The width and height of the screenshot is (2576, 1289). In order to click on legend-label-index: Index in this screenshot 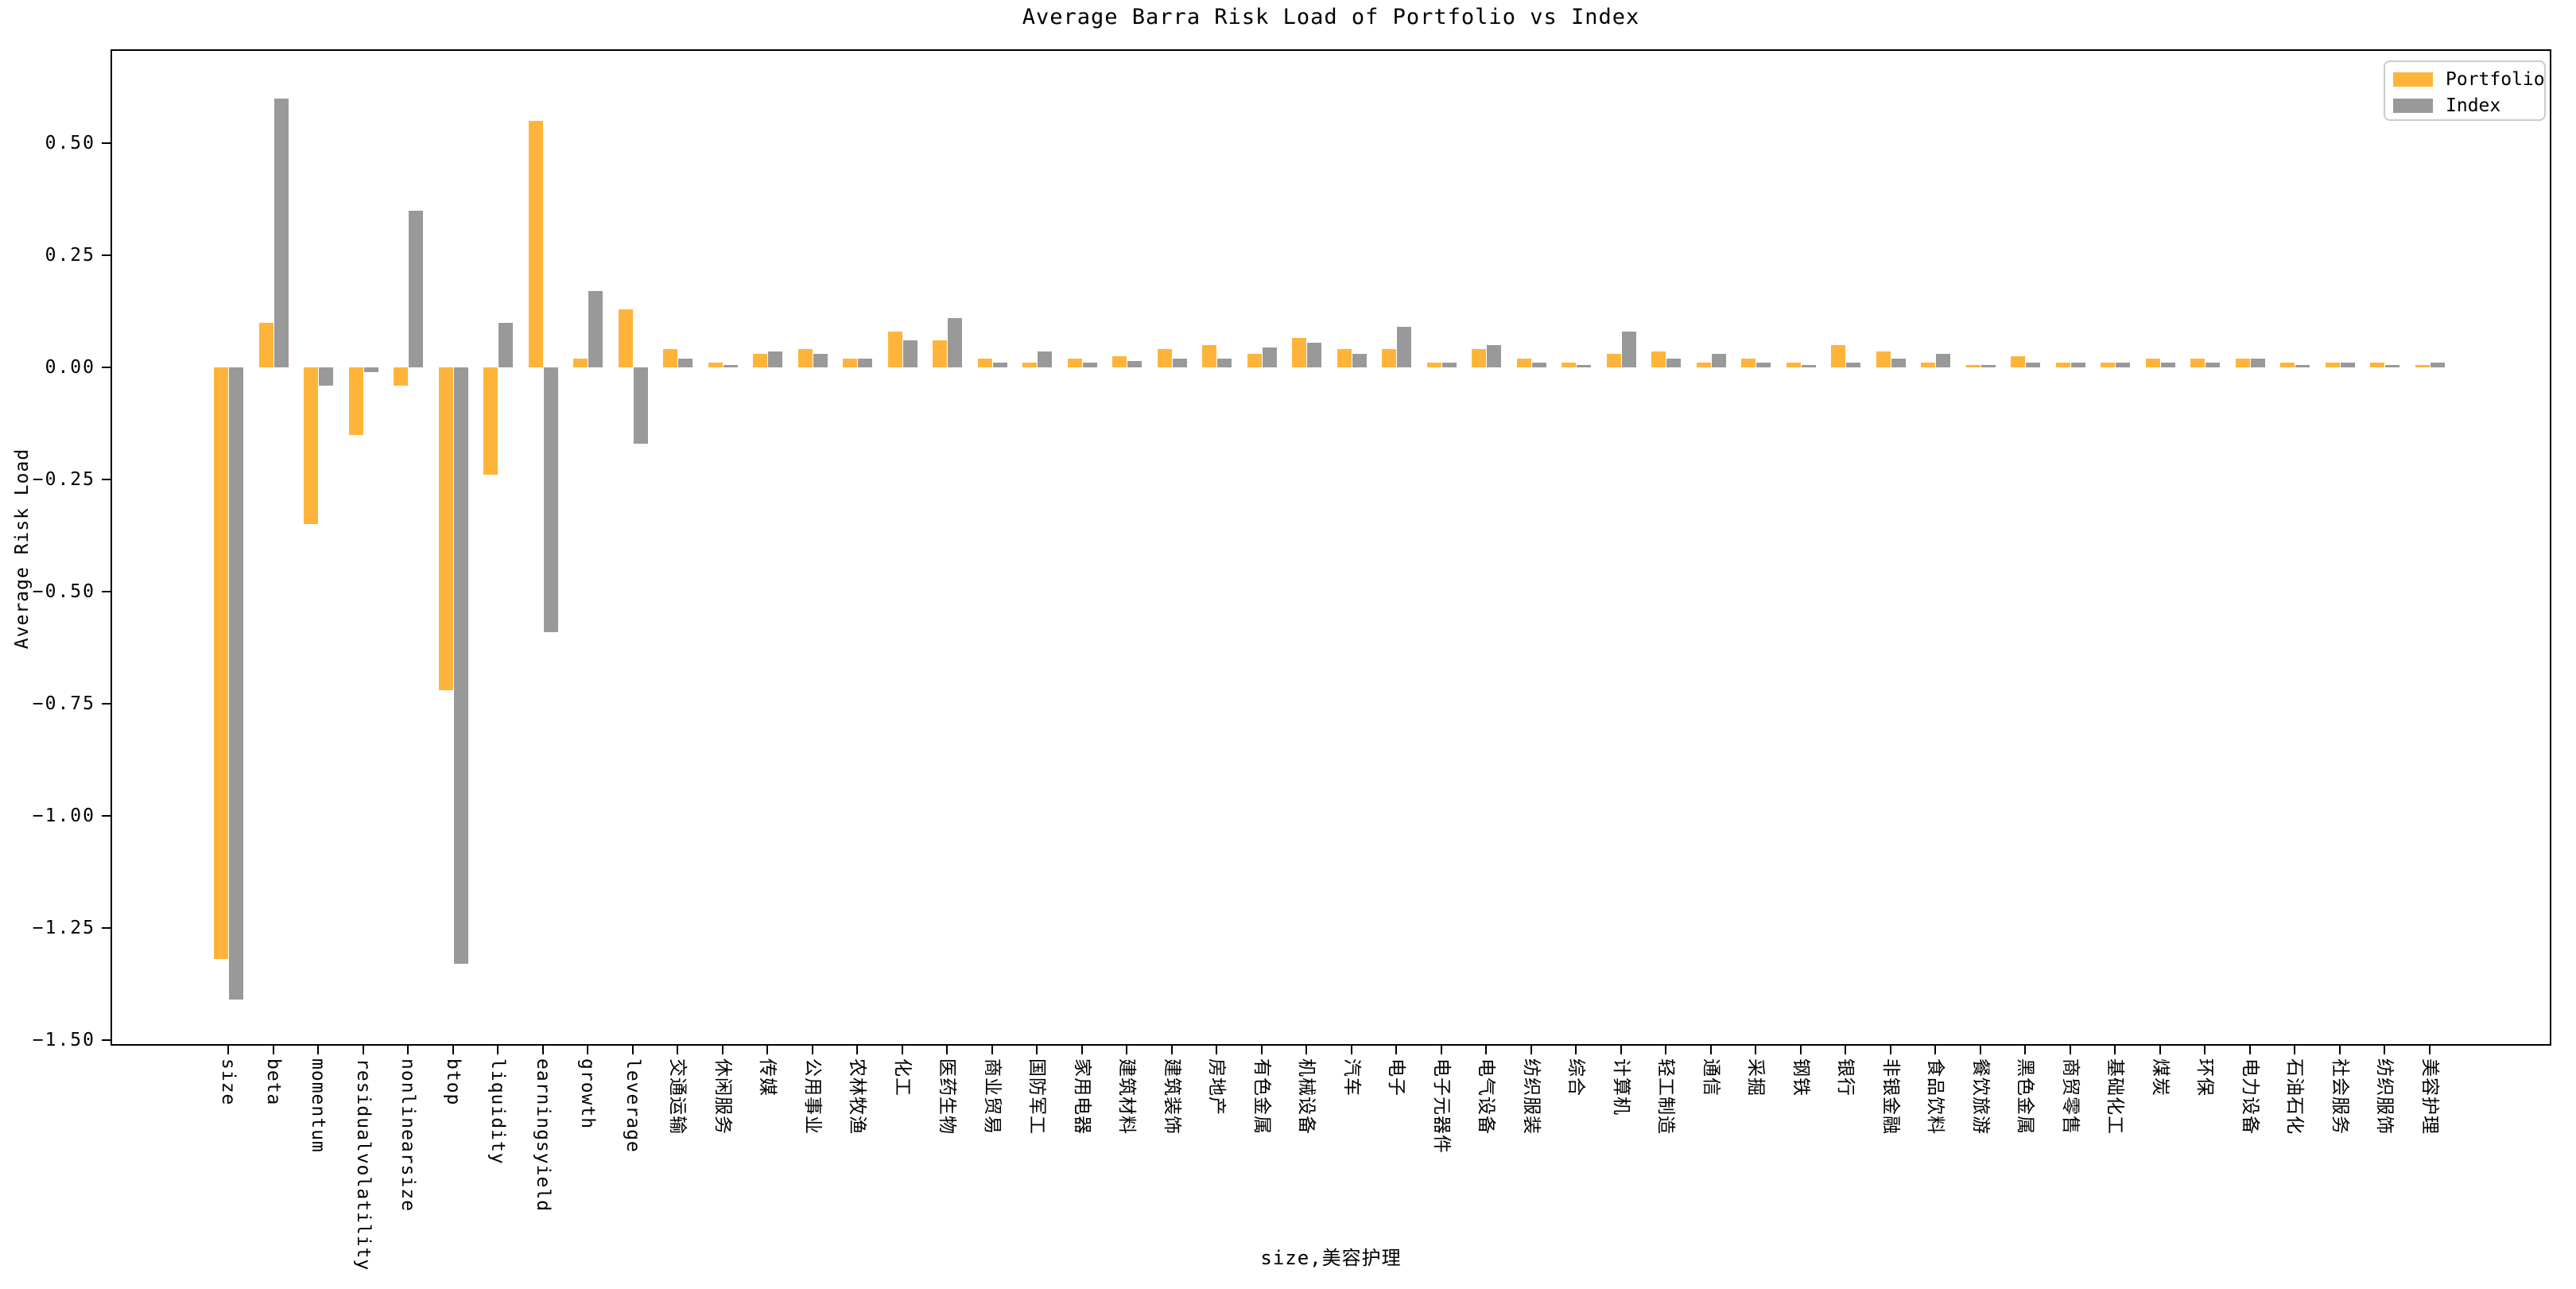, I will do `click(2474, 106)`.